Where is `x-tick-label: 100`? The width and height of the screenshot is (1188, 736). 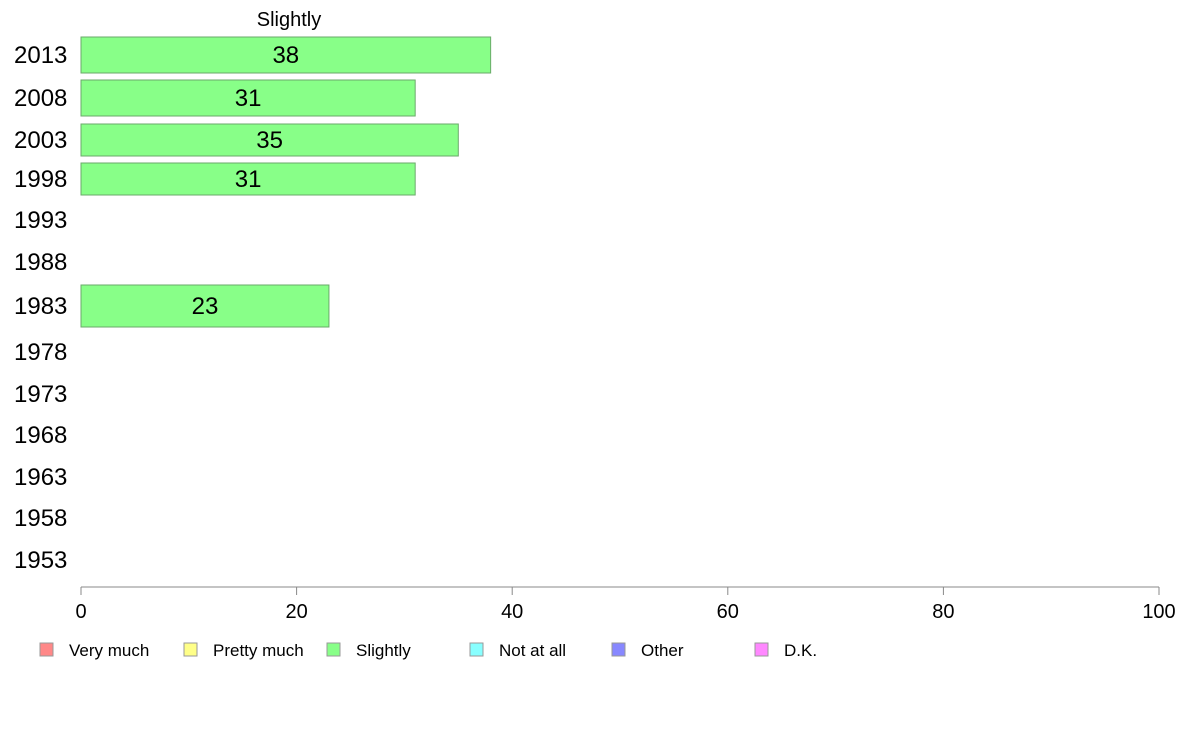 x-tick-label: 100 is located at coordinates (1158, 612).